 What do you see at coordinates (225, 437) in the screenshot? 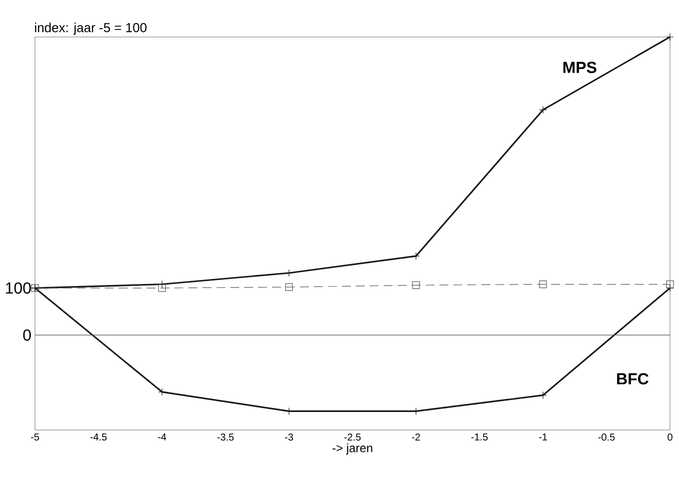
I see `x-tick-label: -3.5` at bounding box center [225, 437].